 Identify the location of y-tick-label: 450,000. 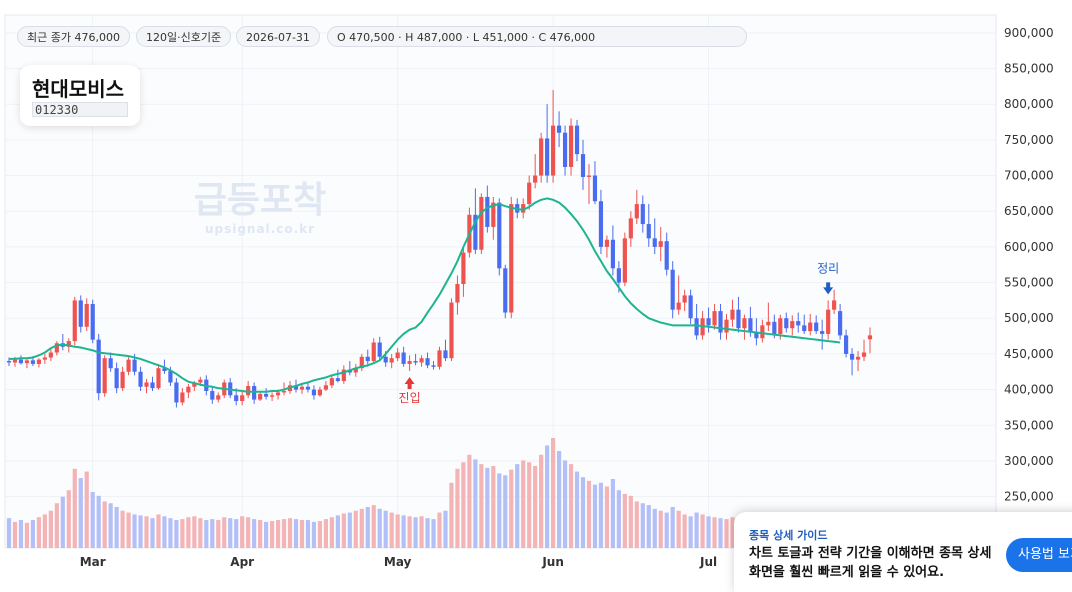
(1029, 354).